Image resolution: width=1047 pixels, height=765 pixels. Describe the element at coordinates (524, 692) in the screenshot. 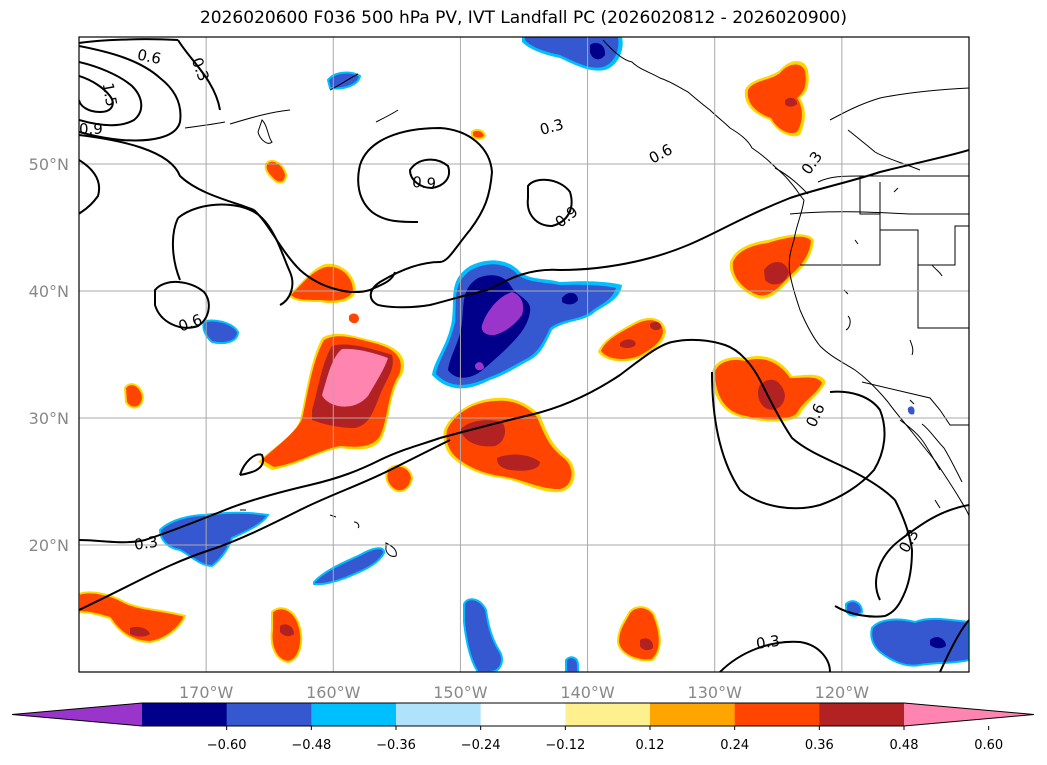

I see `longitude-labels: 170°W 160°W 150°W 140°W 130°W 120°W` at that location.